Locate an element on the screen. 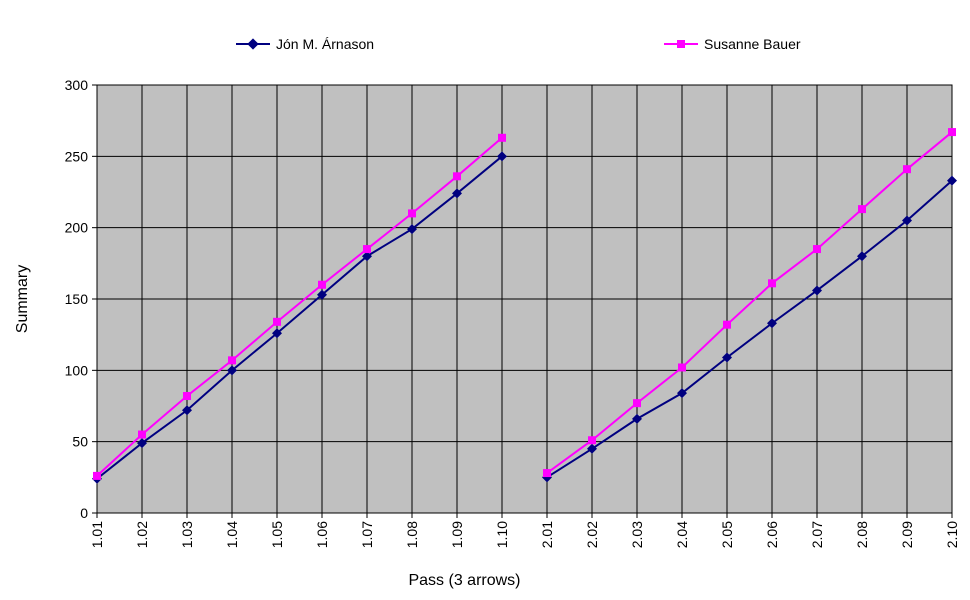  x-tick-label: 2.06 is located at coordinates (772, 534).